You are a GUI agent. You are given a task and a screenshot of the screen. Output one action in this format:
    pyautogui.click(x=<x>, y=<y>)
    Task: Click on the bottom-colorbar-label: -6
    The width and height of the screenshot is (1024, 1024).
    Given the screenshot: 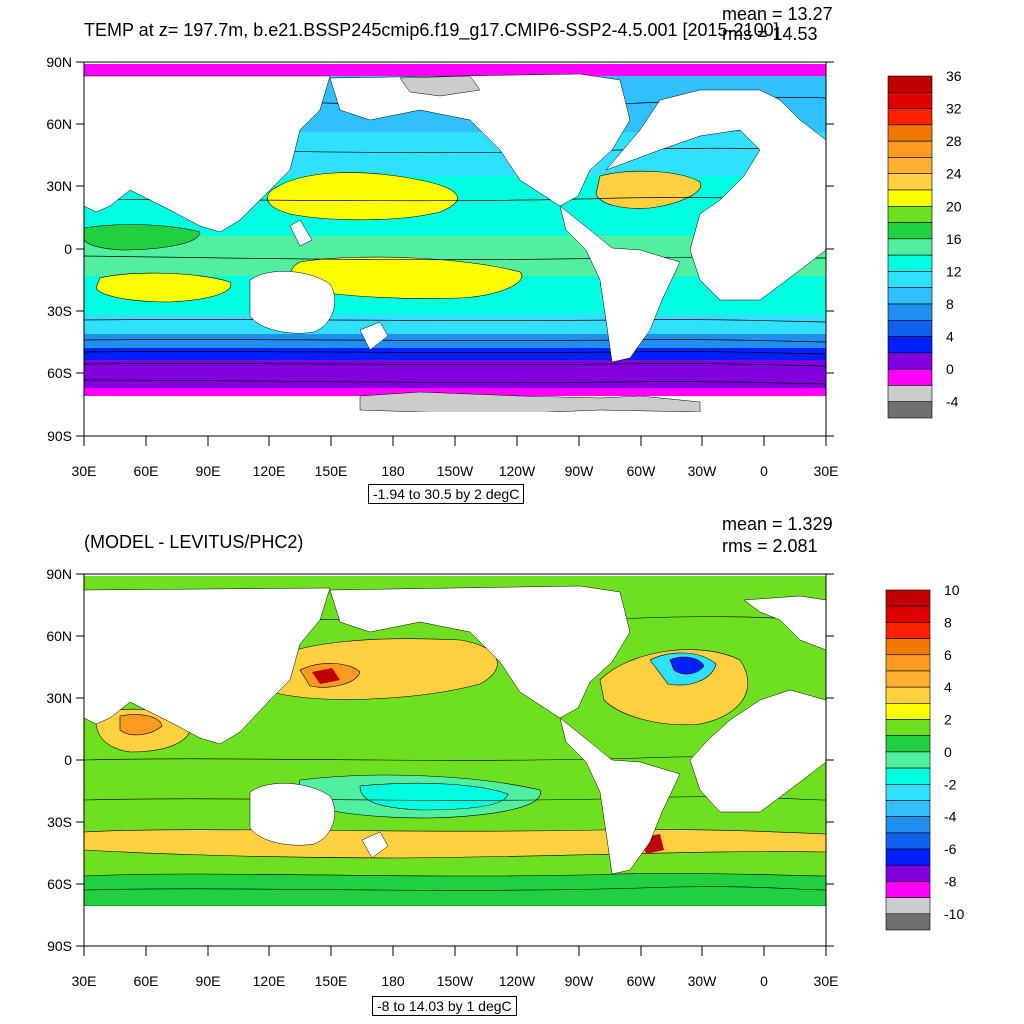 What is the action you would take?
    pyautogui.click(x=950, y=849)
    